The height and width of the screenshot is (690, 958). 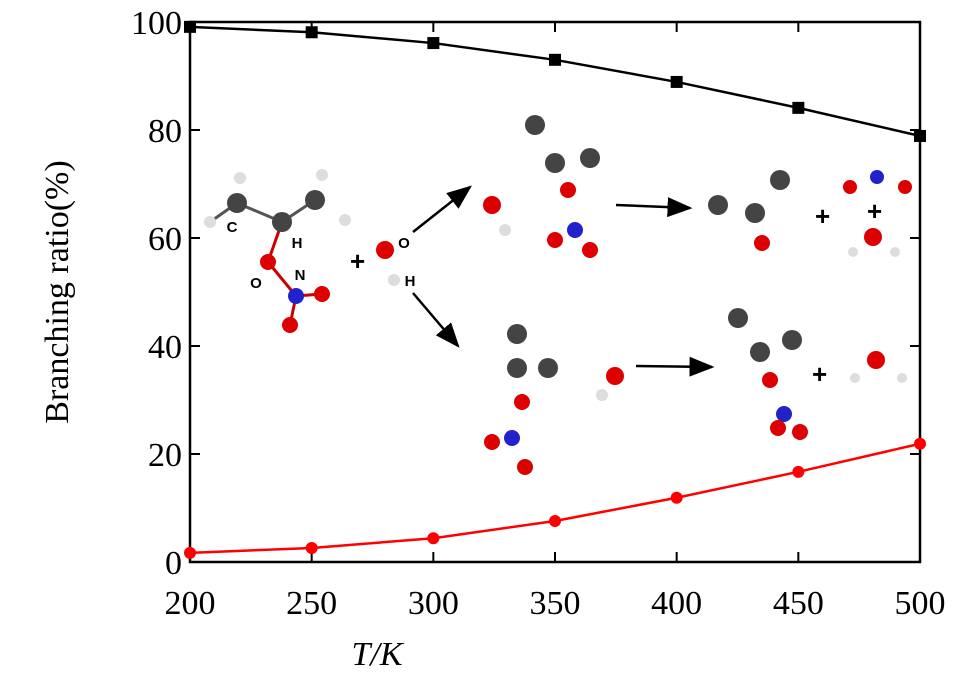 What do you see at coordinates (165, 347) in the screenshot?
I see `y-tick-label: 40` at bounding box center [165, 347].